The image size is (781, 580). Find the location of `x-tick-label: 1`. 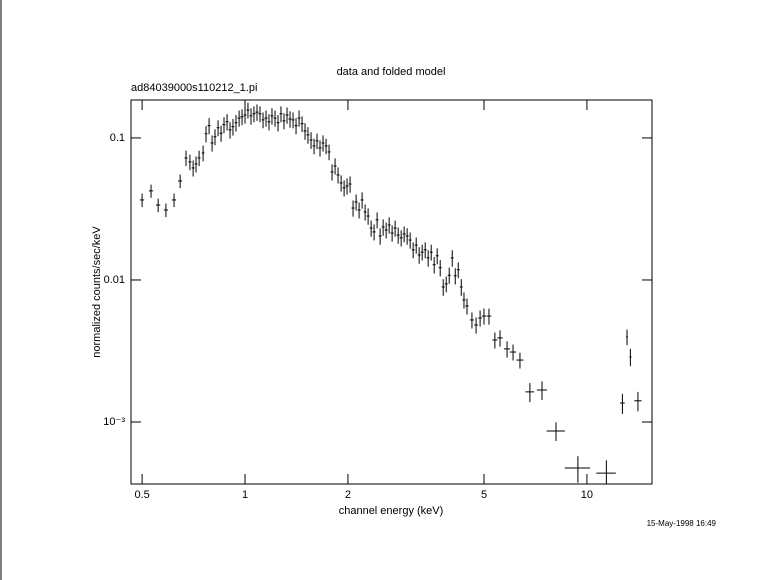

x-tick-label: 1 is located at coordinates (245, 495).